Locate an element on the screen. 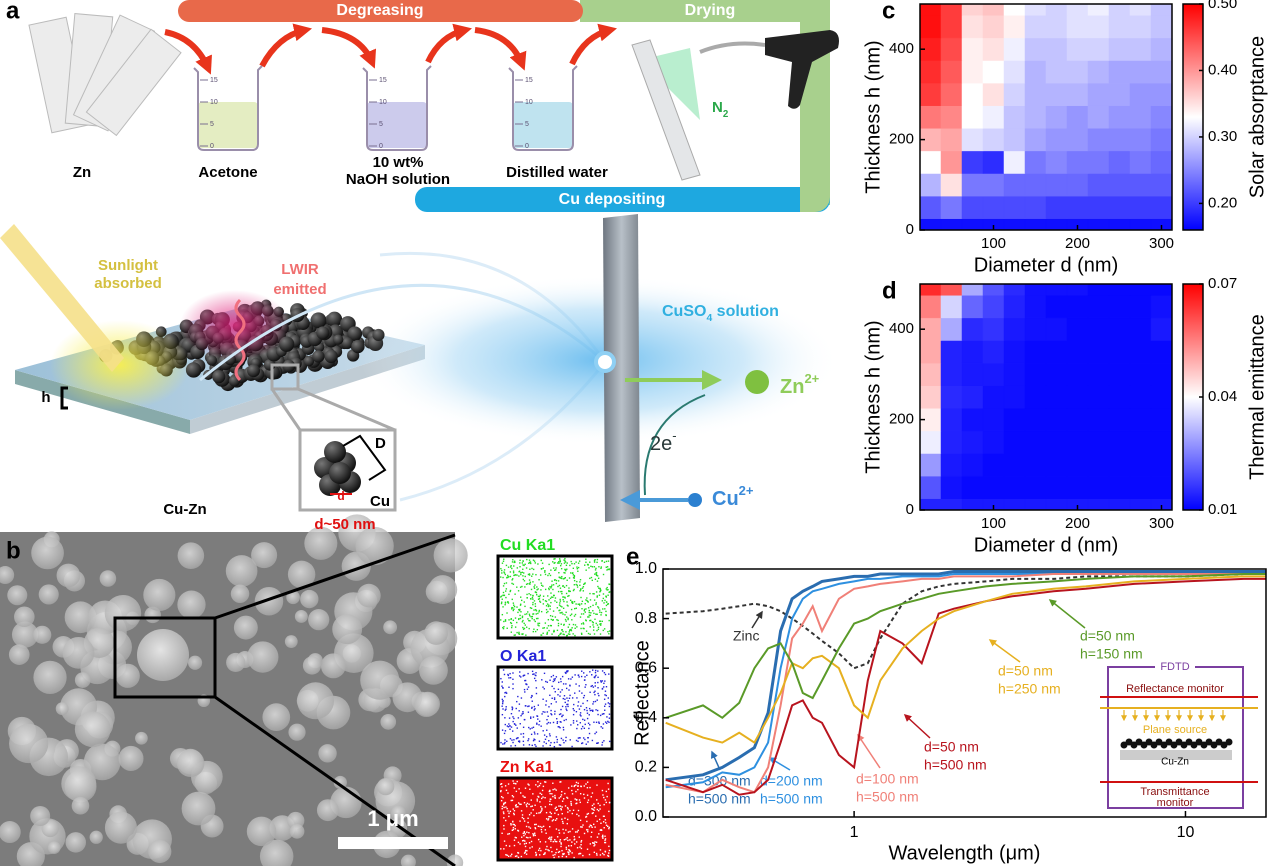 The image size is (1270, 866). slide is located at coordinates (666, 110).